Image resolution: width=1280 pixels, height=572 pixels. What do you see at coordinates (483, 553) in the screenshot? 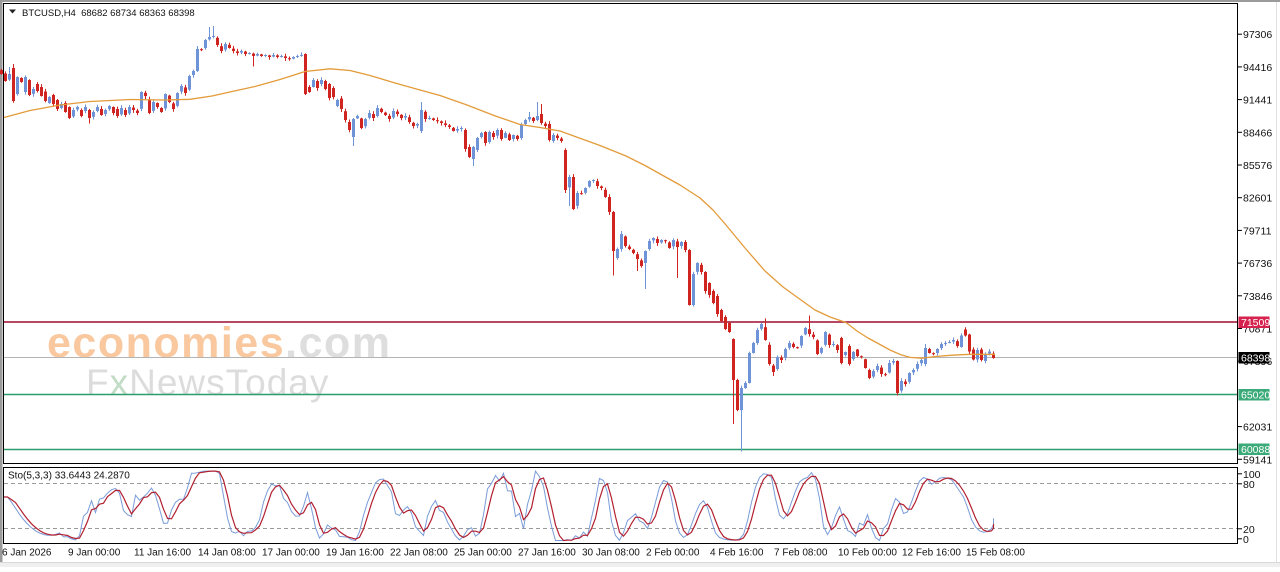
I see `svg-text: 25 Jan 00:00` at bounding box center [483, 553].